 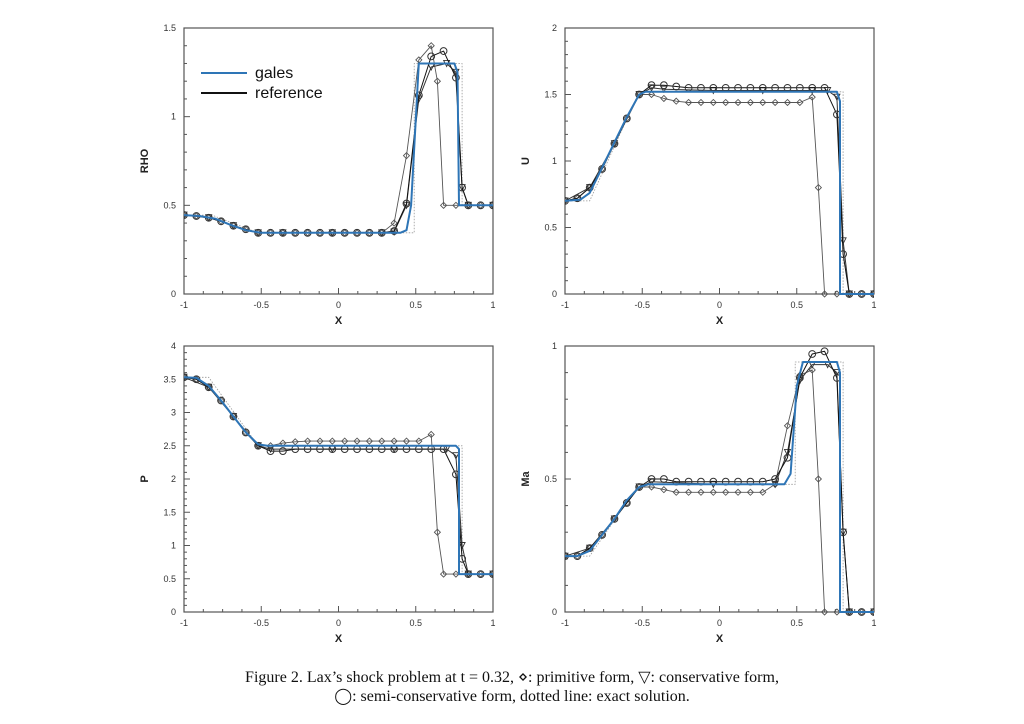 I want to click on x-axis-title: X, so click(x=720, y=321).